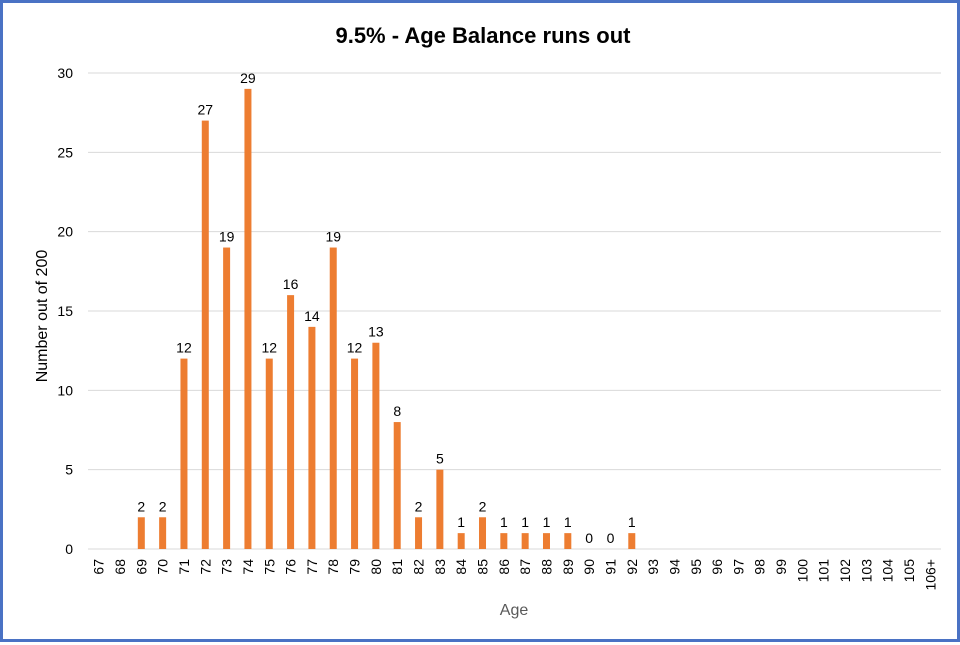 Image resolution: width=960 pixels, height=645 pixels. I want to click on x-tick-label: 72, so click(205, 567).